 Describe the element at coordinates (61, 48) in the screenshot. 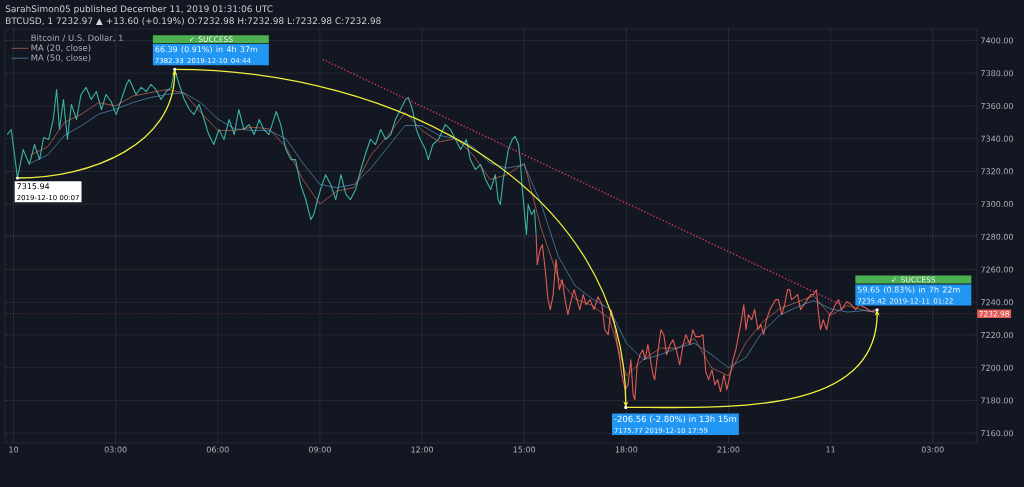

I see `legend-label: MA (20, close)` at that location.